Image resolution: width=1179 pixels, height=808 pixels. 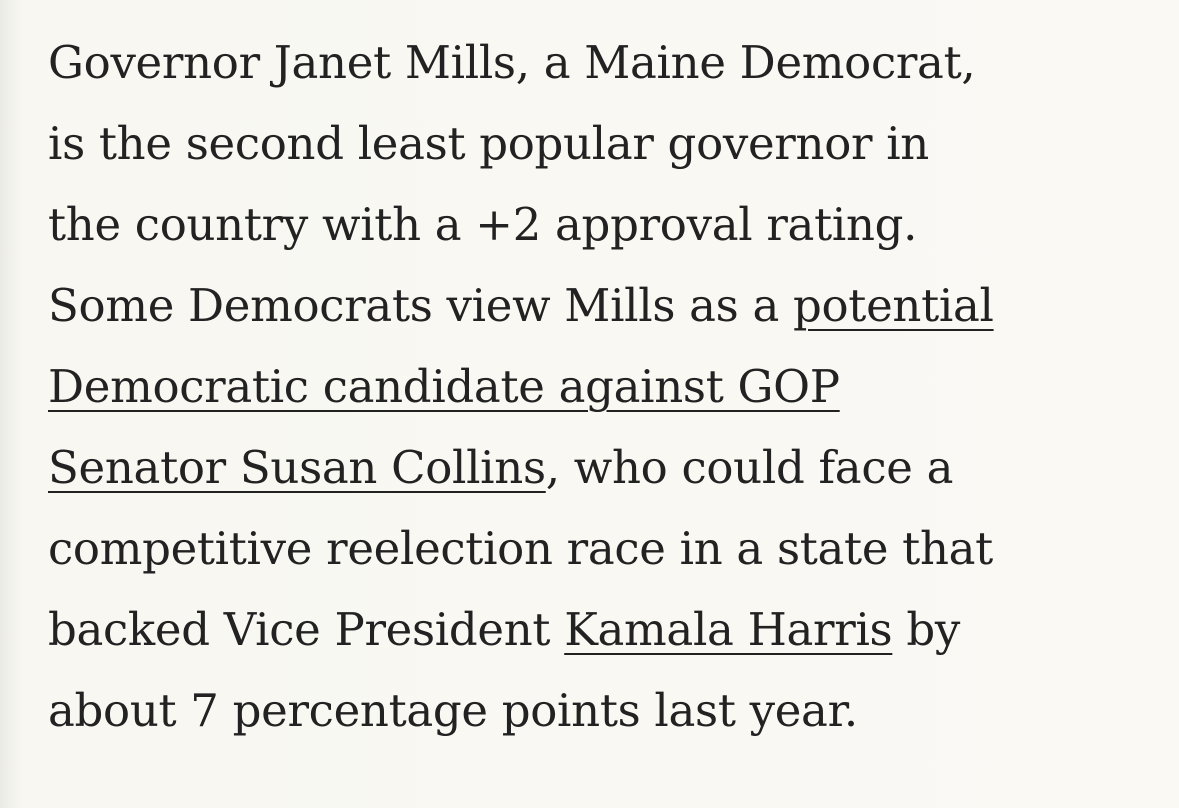 I want to click on link: Kamala Harris, so click(x=728, y=629).